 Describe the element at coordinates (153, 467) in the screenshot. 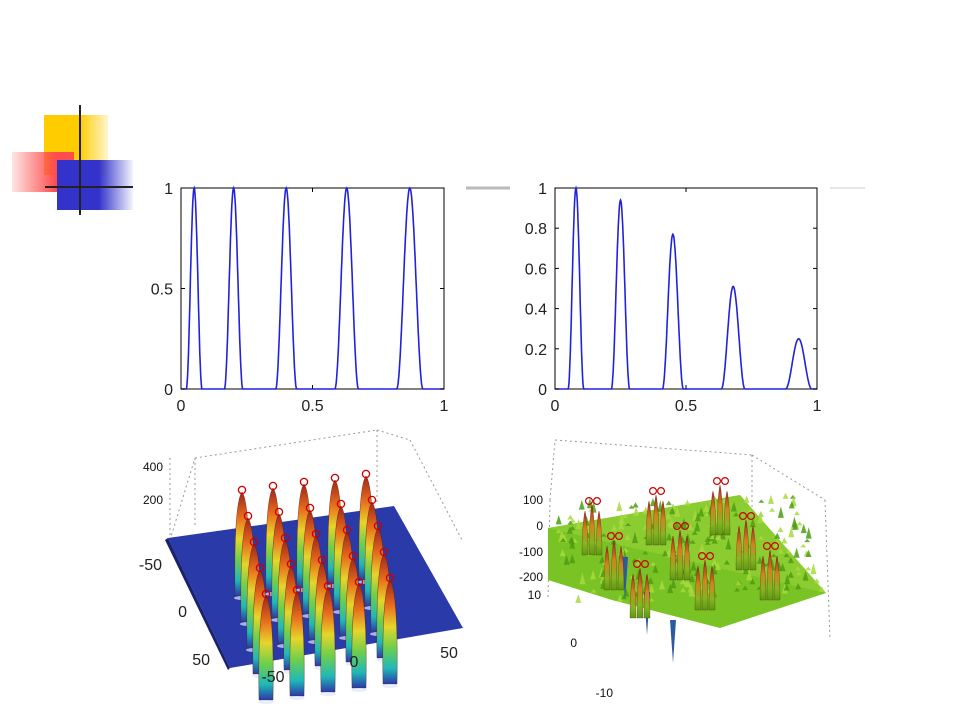

I see `z-tick-label: 400` at that location.